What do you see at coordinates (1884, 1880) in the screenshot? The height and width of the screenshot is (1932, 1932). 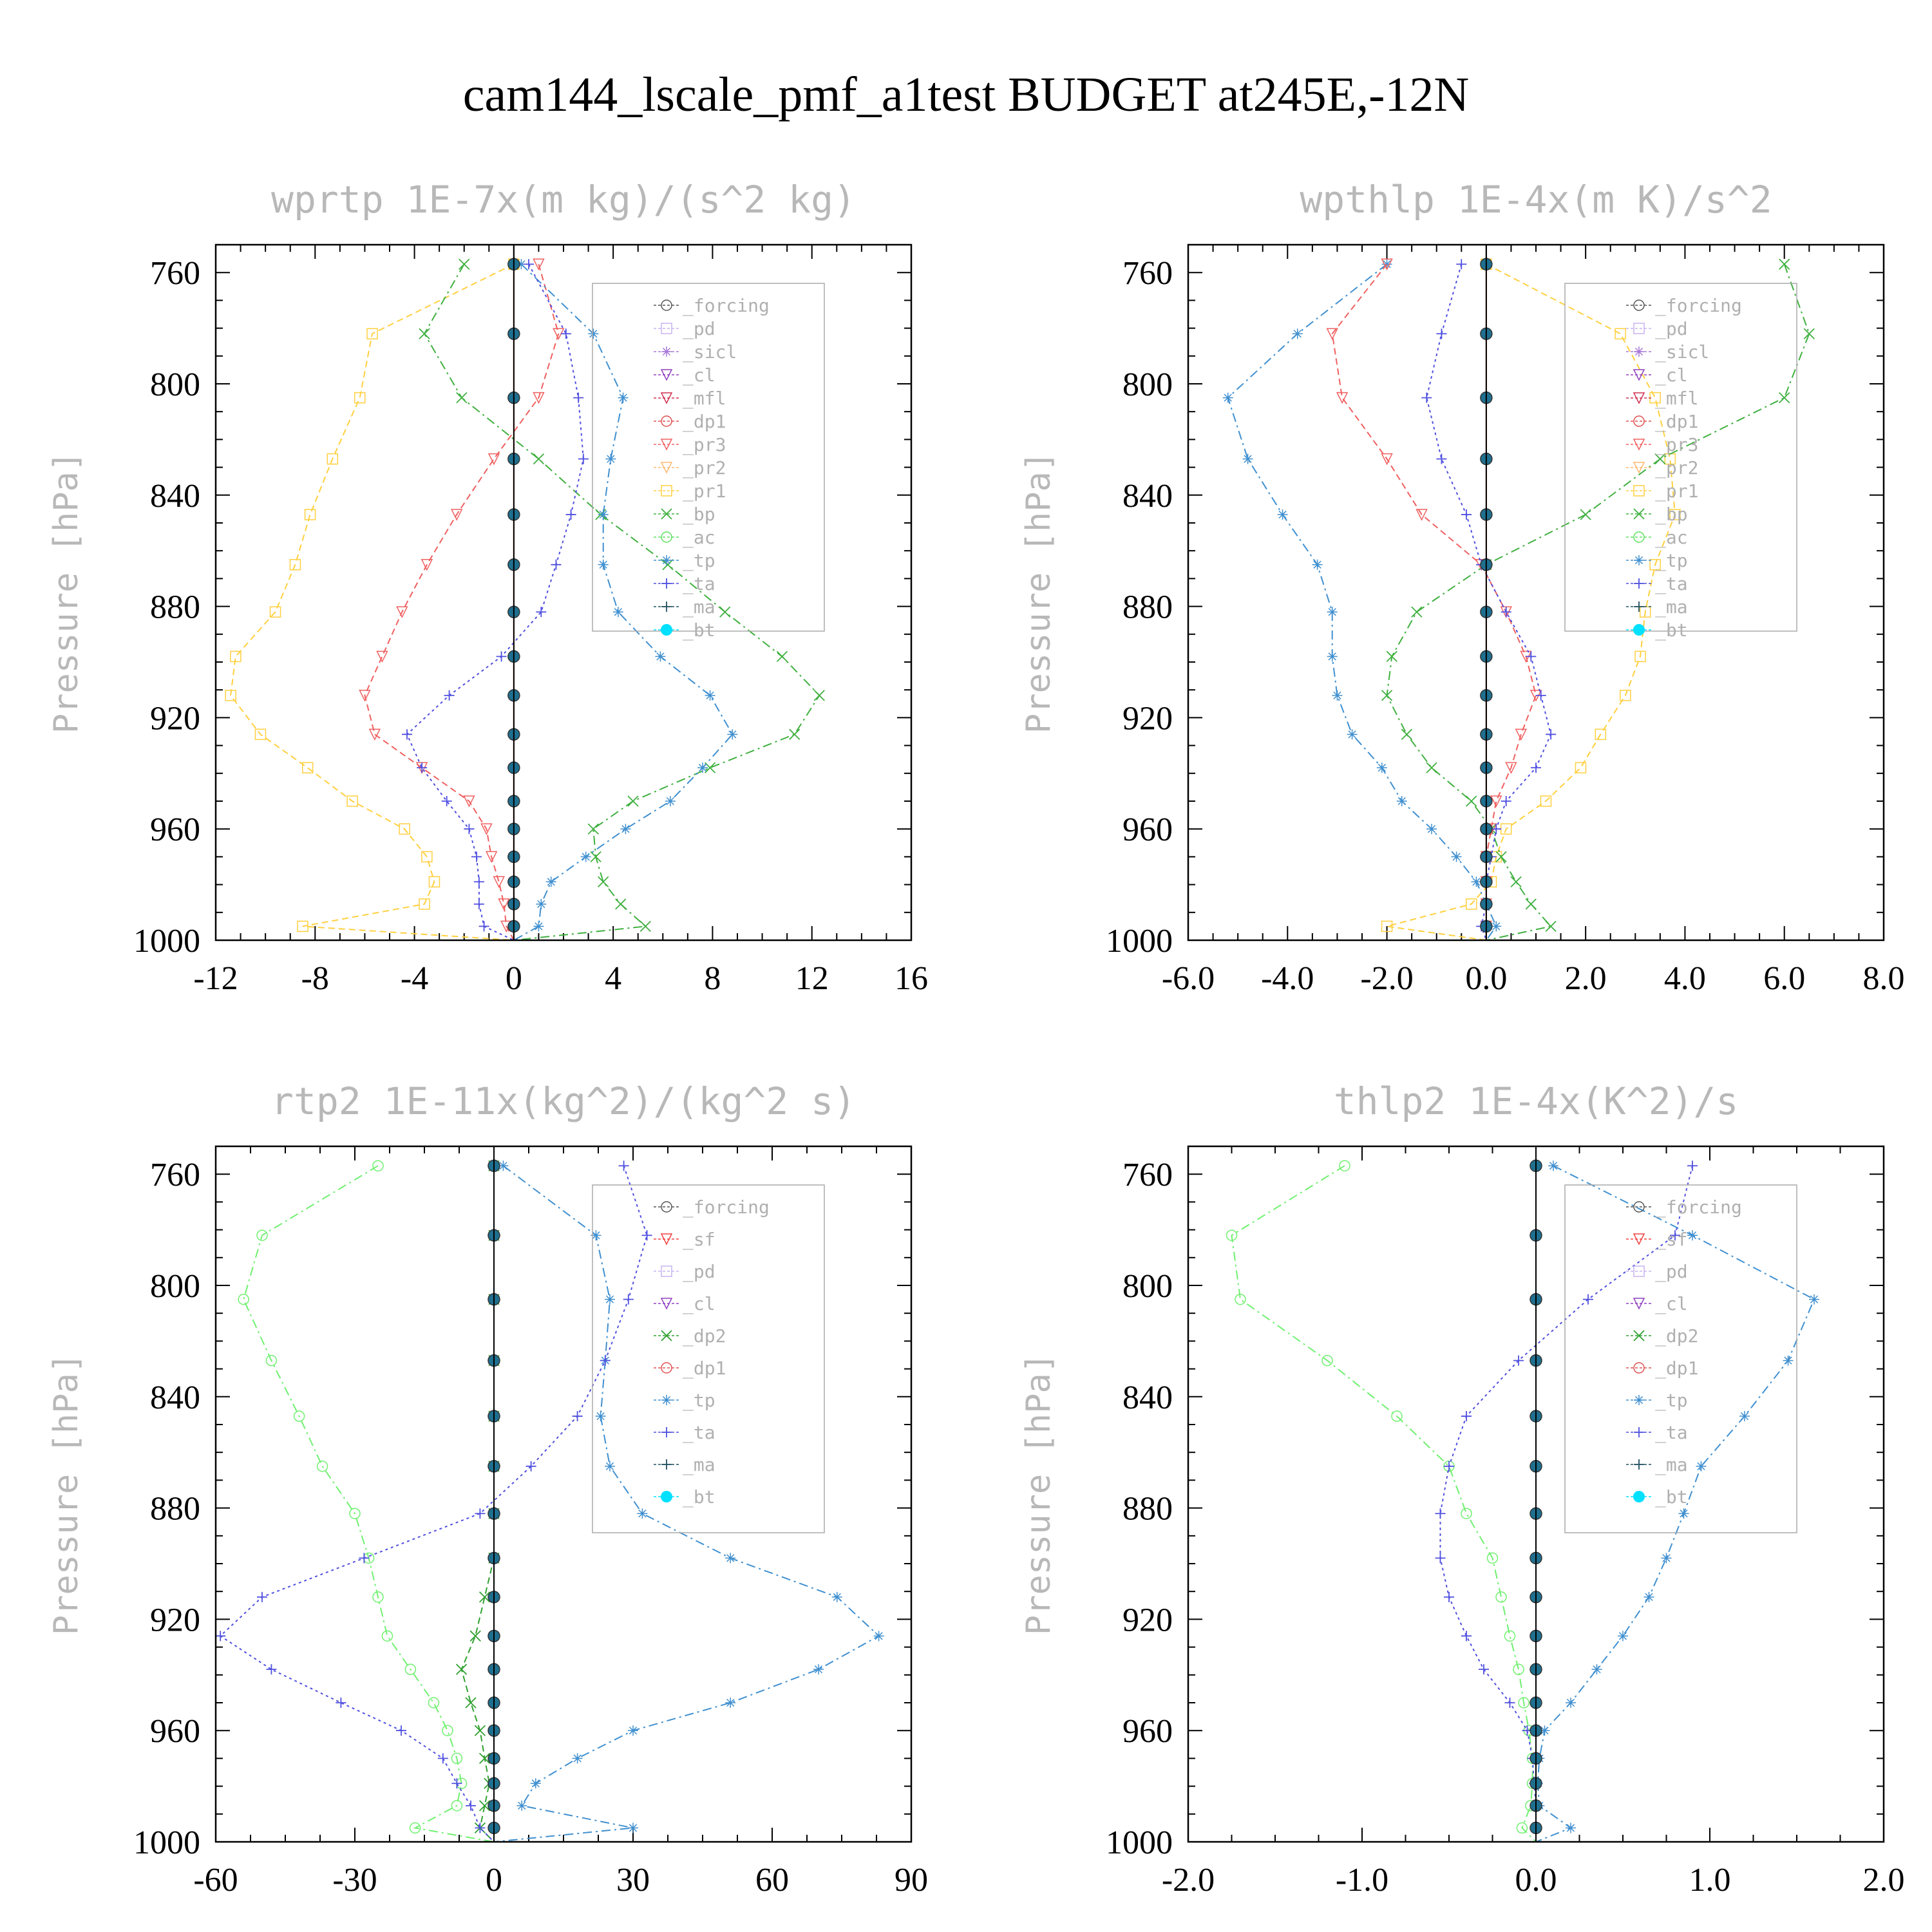 I see `x-tick-label: 2.0` at bounding box center [1884, 1880].